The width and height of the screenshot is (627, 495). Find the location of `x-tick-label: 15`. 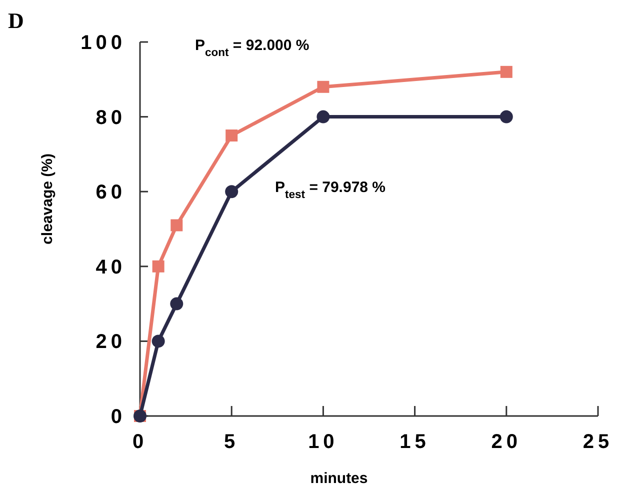

x-tick-label: 15 is located at coordinates (415, 442).